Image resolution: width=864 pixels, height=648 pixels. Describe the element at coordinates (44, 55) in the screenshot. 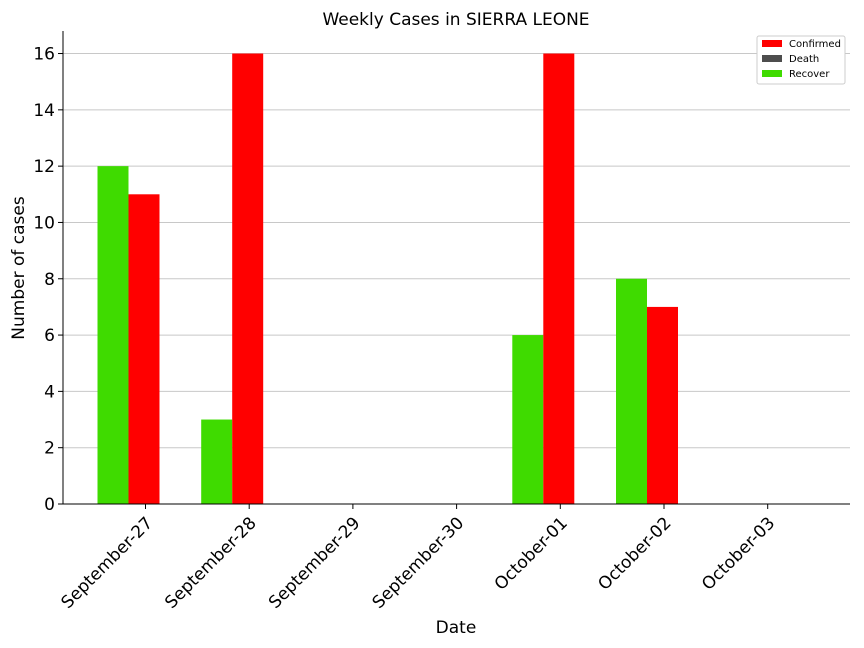

I see `y-tick-label: 16` at that location.